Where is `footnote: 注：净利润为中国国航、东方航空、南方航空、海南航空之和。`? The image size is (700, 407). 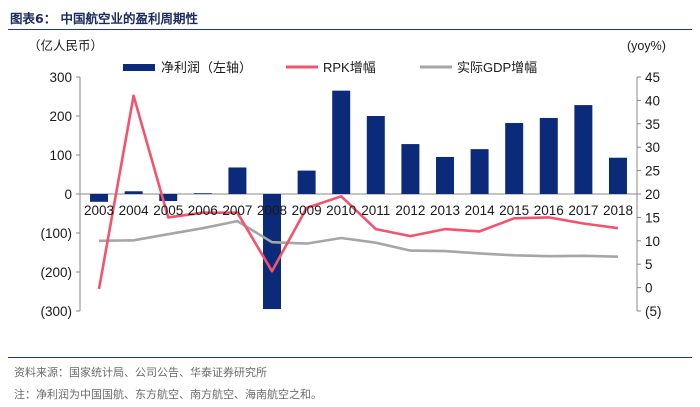
footnote: 注：净利润为中国国航、东方航空、南方航空、海南航空之和。 is located at coordinates (168, 394).